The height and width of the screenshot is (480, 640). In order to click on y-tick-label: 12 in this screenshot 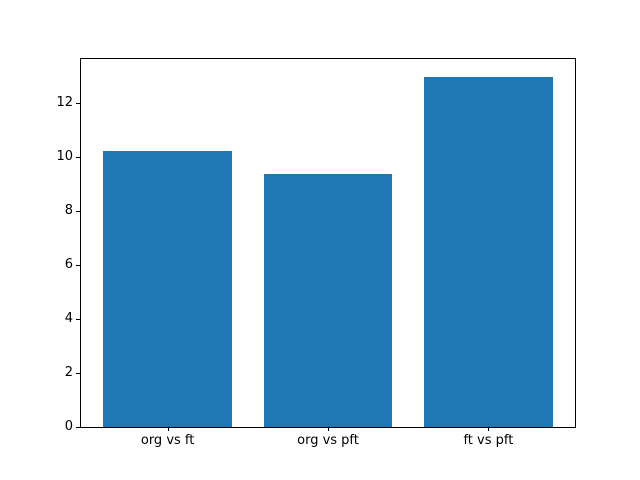, I will do `click(64, 103)`.